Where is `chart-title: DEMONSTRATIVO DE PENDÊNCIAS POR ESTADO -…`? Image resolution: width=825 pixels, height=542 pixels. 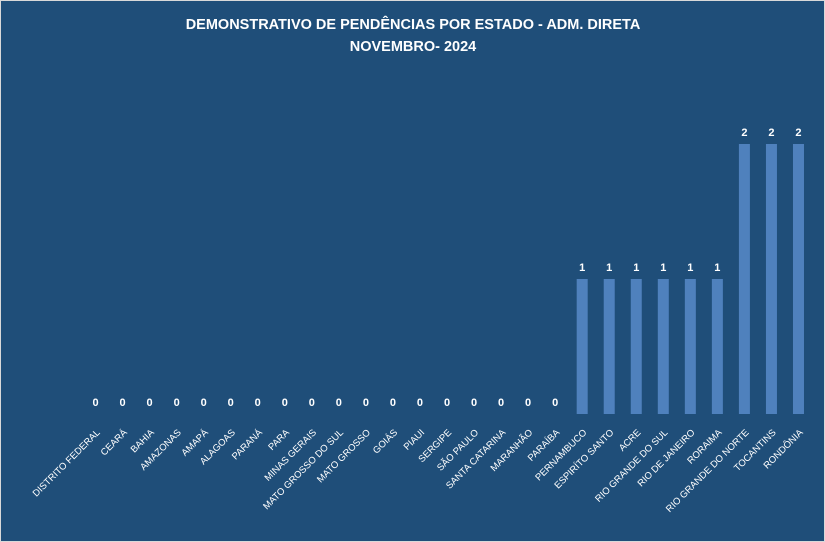 chart-title: DEMONSTRATIVO DE PENDÊNCIAS POR ESTADO -… is located at coordinates (413, 24).